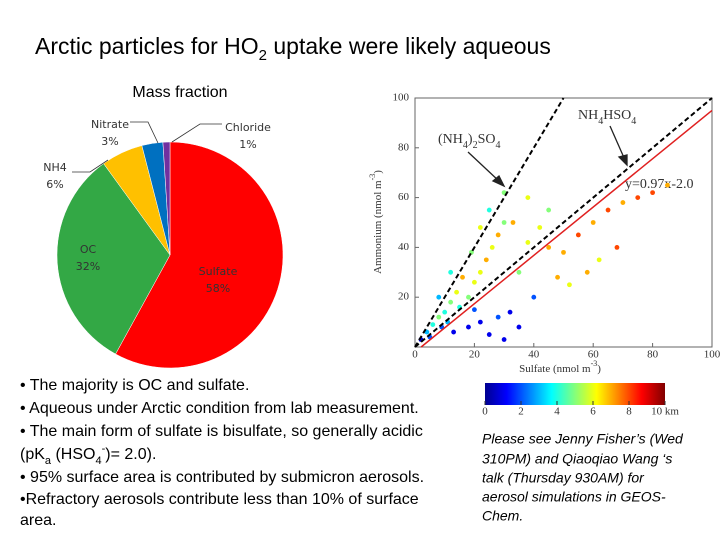  I want to click on slice-label: OC, so click(88, 249).